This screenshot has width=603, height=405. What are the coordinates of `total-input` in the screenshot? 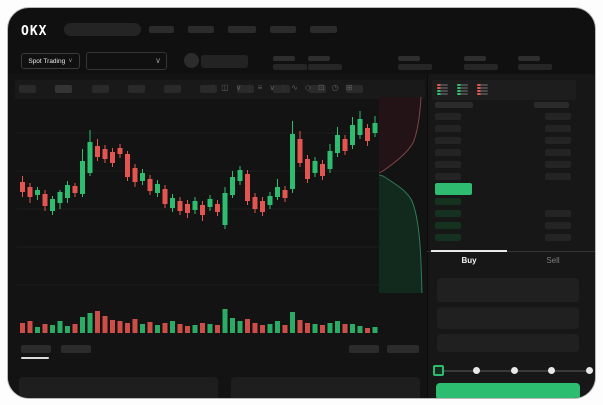 It's located at (508, 343).